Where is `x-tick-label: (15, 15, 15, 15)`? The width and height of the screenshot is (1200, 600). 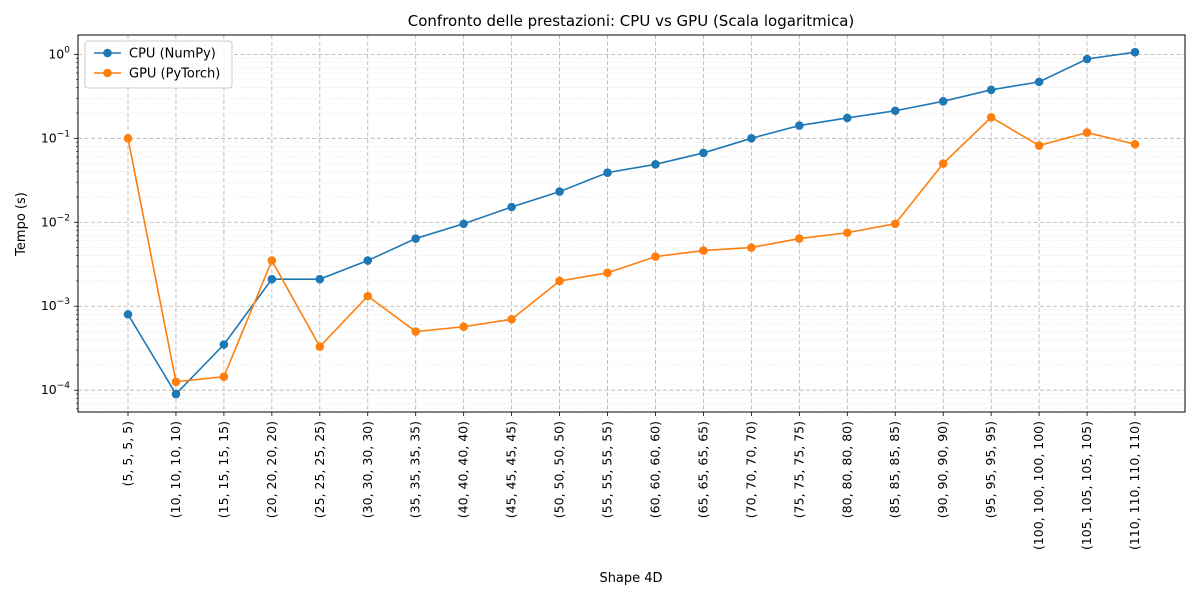 x-tick-label: (15, 15, 15, 15) is located at coordinates (223, 469).